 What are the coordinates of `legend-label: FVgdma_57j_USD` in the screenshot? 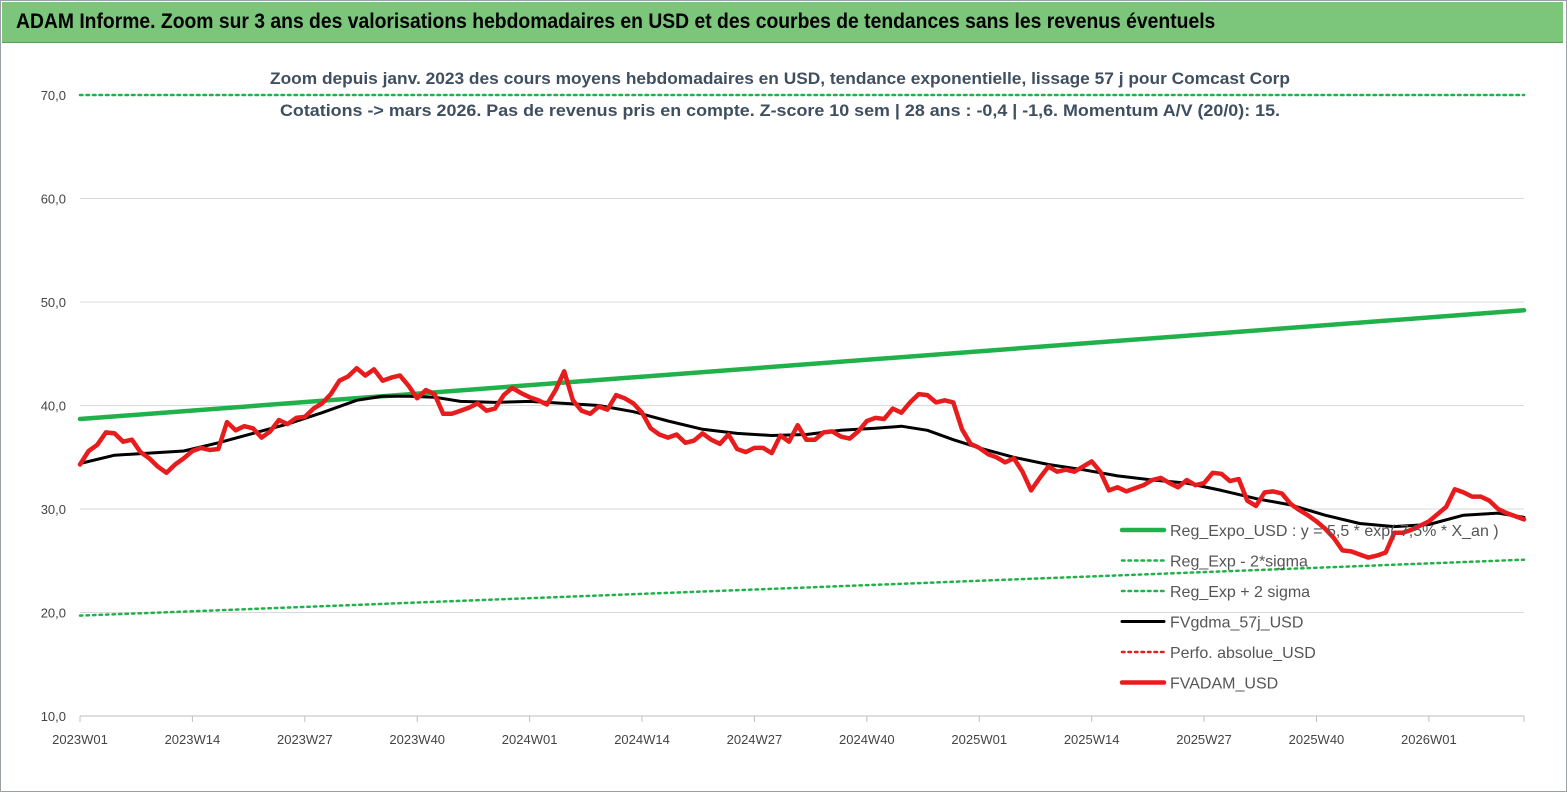 It's located at (1236, 623).